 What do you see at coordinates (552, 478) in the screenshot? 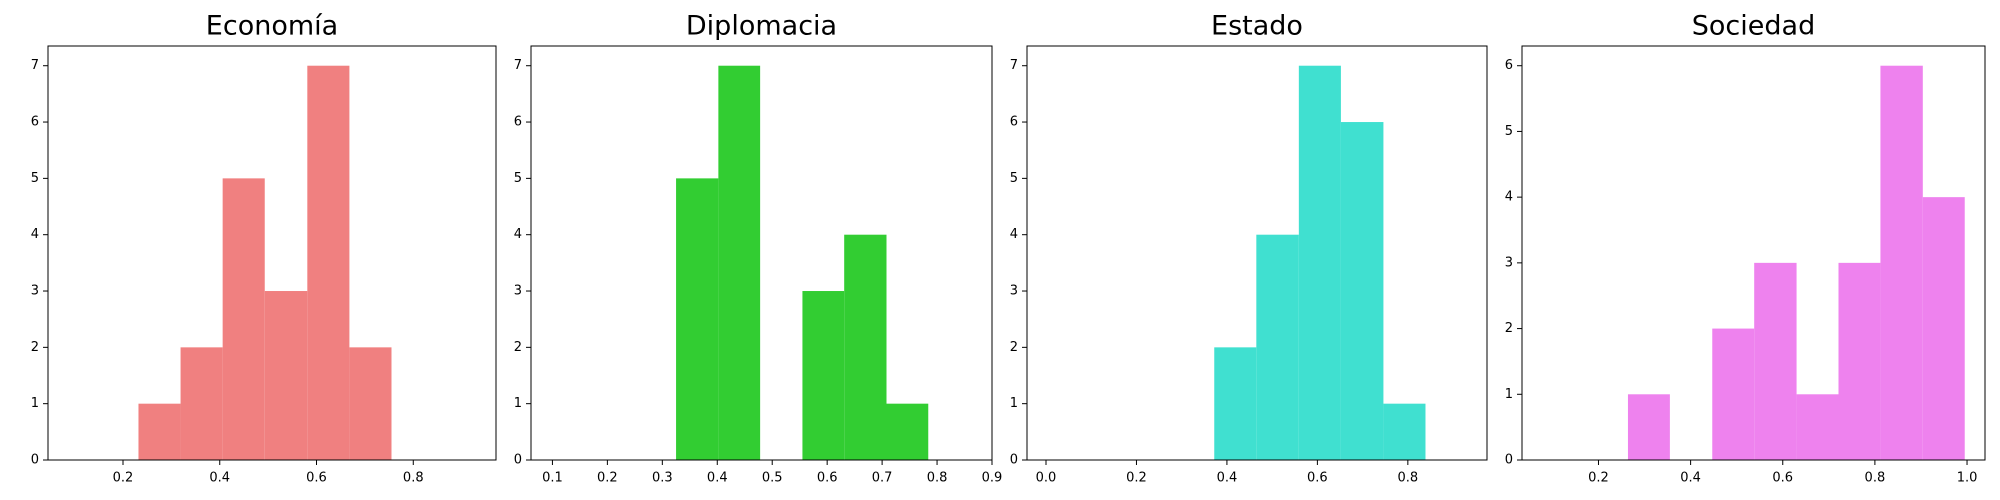
I see `x-tick-label: 0.1` at bounding box center [552, 478].